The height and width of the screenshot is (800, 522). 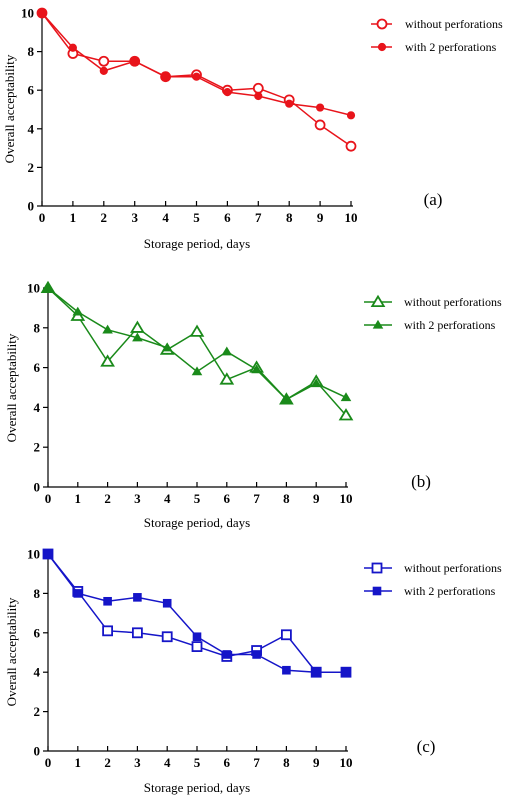 I want to click on panel-label: (c), so click(x=426, y=746).